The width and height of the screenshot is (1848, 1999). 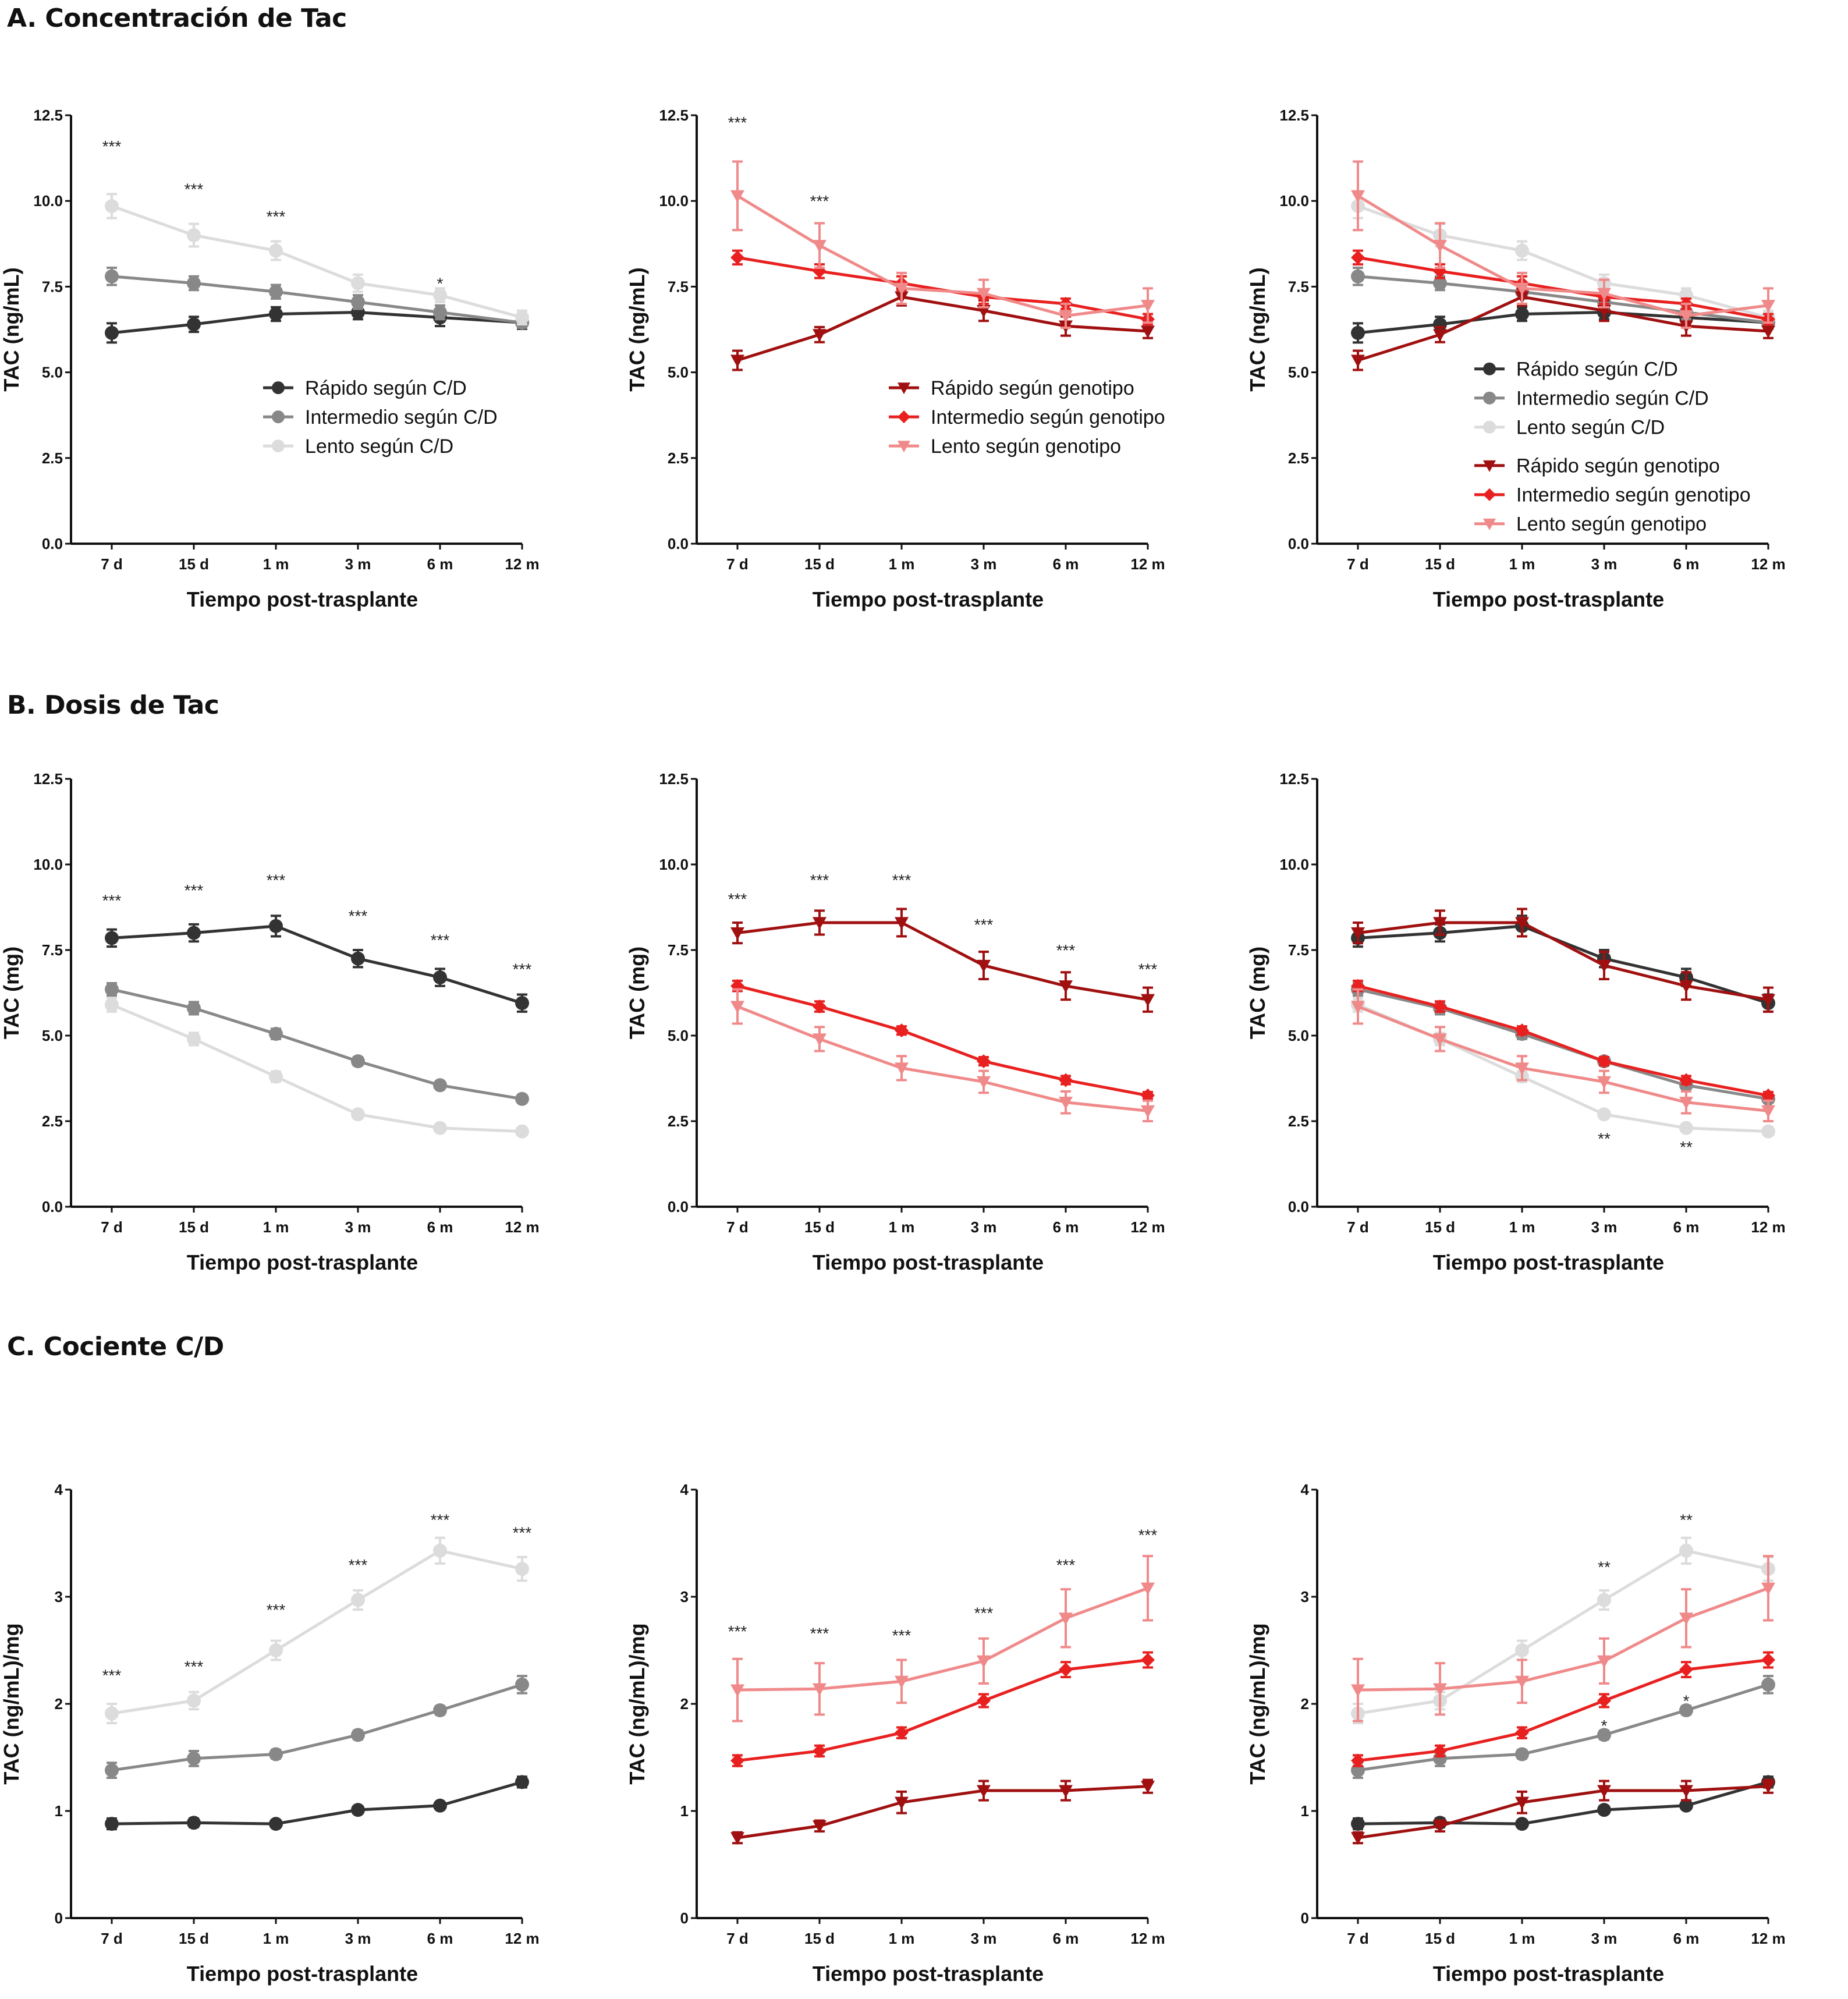 What do you see at coordinates (1597, 466) in the screenshot?
I see `legend-item: Rápido según genotipo` at bounding box center [1597, 466].